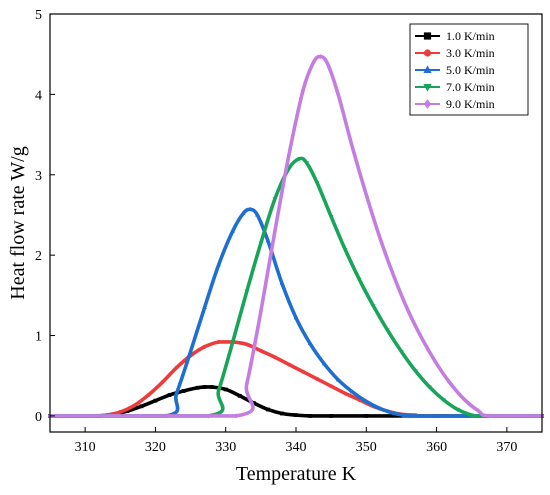 This screenshot has height=495, width=550. What do you see at coordinates (296, 474) in the screenshot?
I see `x-axis-title: Temperature K` at bounding box center [296, 474].